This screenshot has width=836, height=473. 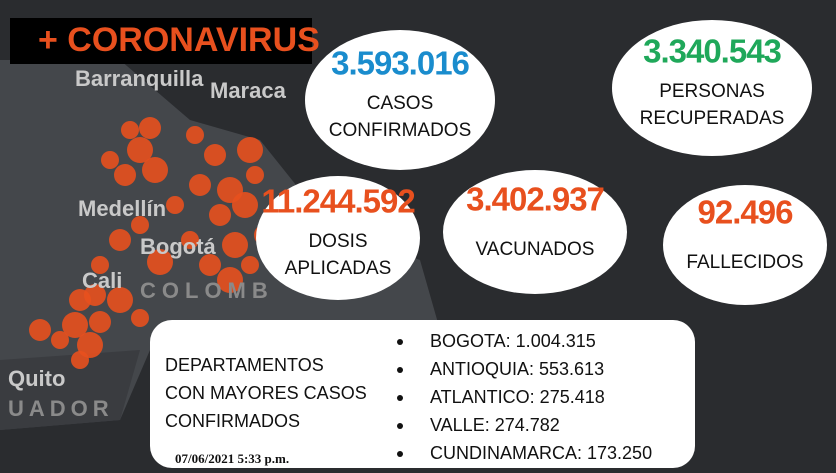 I want to click on map-label: Barranquilla, so click(x=139, y=78).